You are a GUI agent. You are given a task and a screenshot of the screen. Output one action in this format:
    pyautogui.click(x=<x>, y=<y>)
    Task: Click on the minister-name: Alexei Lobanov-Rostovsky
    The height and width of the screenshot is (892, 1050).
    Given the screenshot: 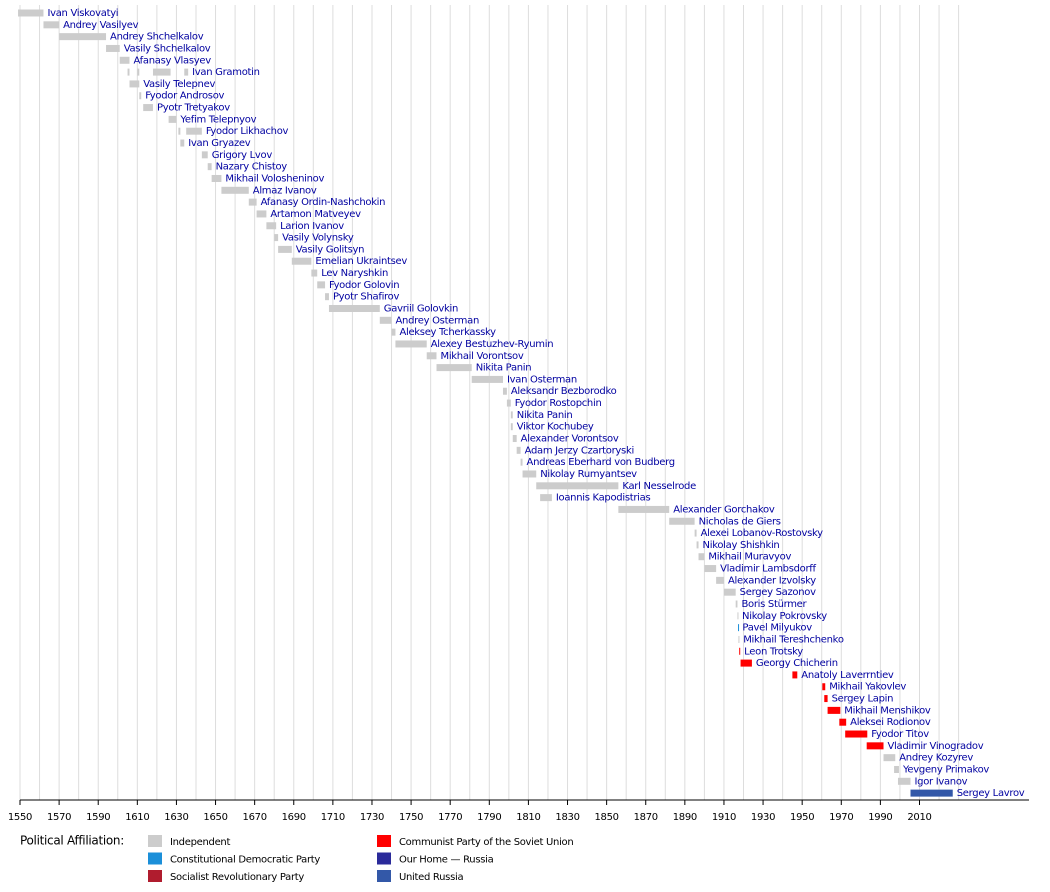 What is the action you would take?
    pyautogui.click(x=762, y=533)
    